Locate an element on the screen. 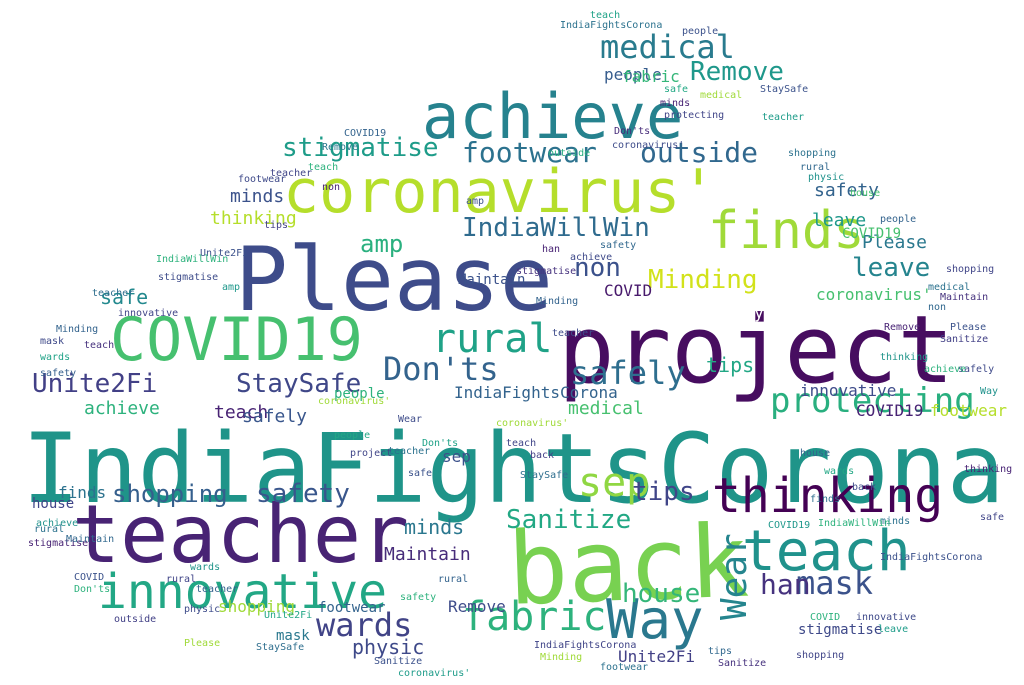 The image size is (1024, 685). word-shopping: shopping is located at coordinates (170, 494).